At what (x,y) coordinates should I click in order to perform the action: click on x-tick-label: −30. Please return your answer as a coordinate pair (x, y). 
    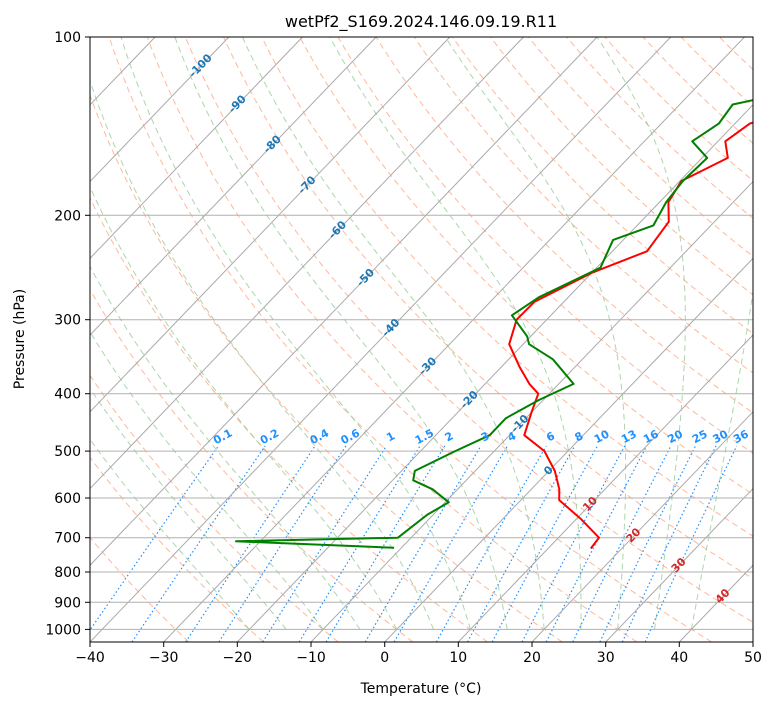
    Looking at the image, I should click on (164, 658).